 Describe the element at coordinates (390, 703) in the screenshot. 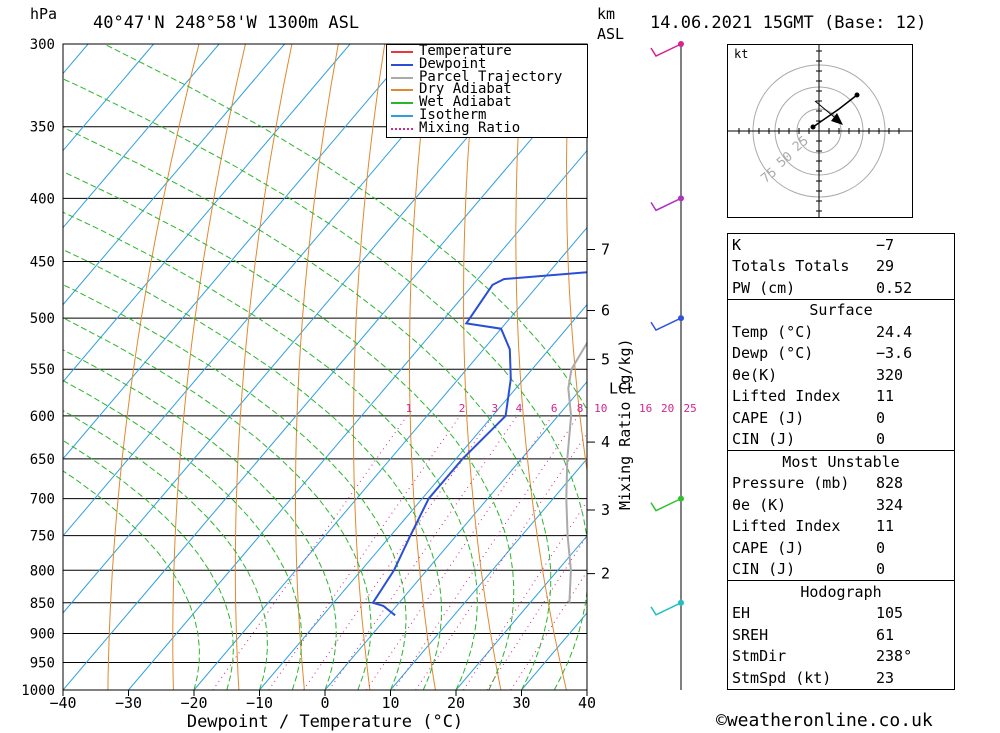

I see `x-tick-label: 10` at that location.